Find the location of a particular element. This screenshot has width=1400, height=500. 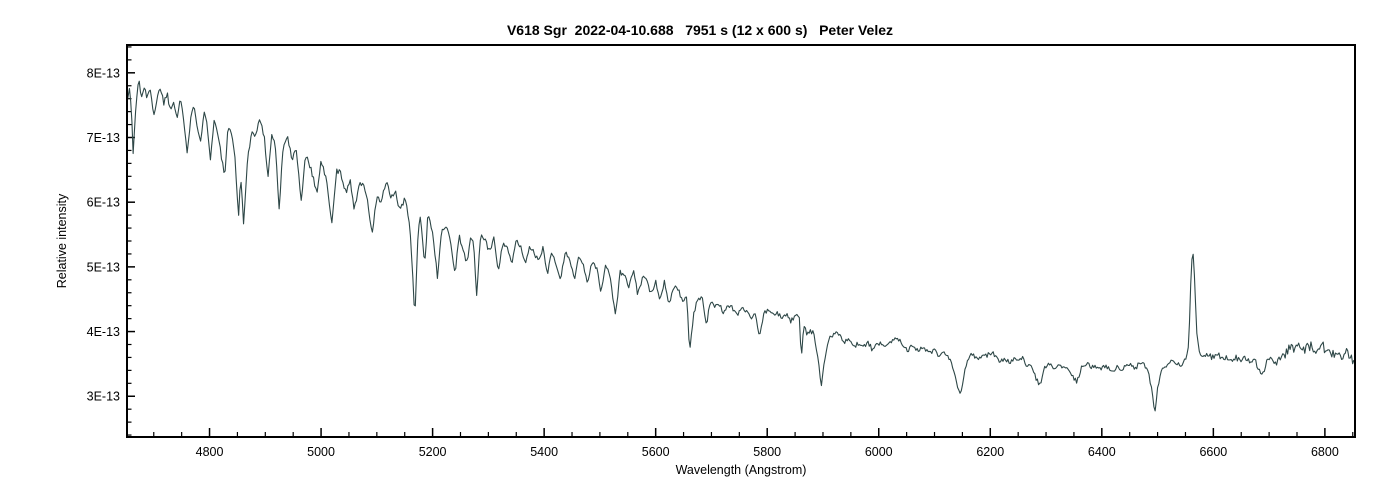

y-tick-label: 8E-13 is located at coordinates (103, 73).